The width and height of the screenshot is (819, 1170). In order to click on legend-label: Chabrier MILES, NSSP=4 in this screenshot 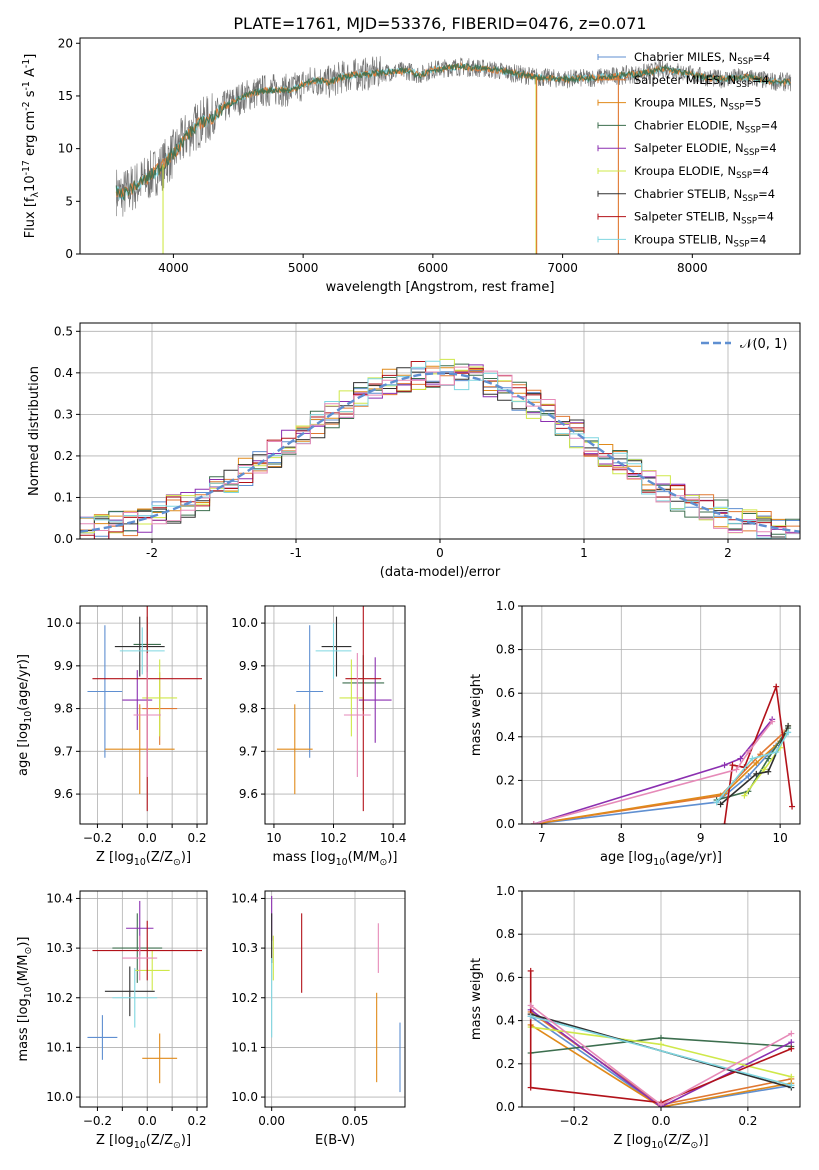, I will do `click(702, 58)`.